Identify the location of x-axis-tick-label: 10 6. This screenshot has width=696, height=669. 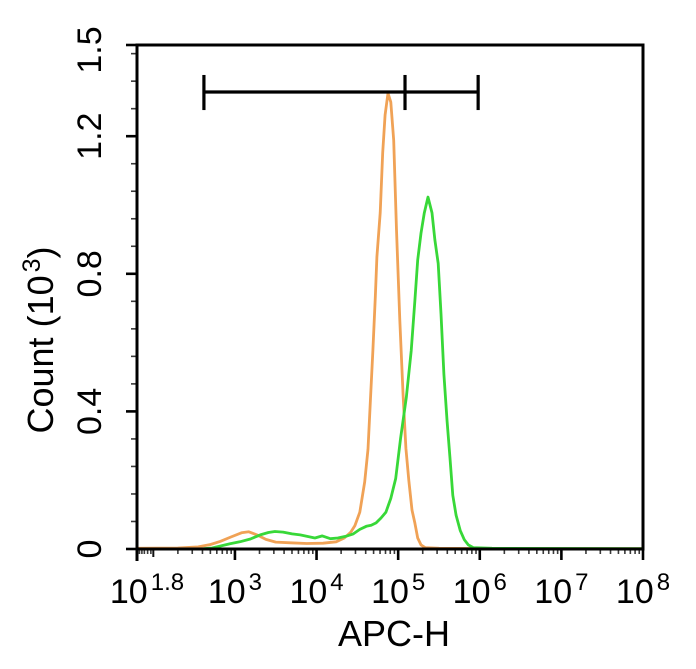
(480, 590).